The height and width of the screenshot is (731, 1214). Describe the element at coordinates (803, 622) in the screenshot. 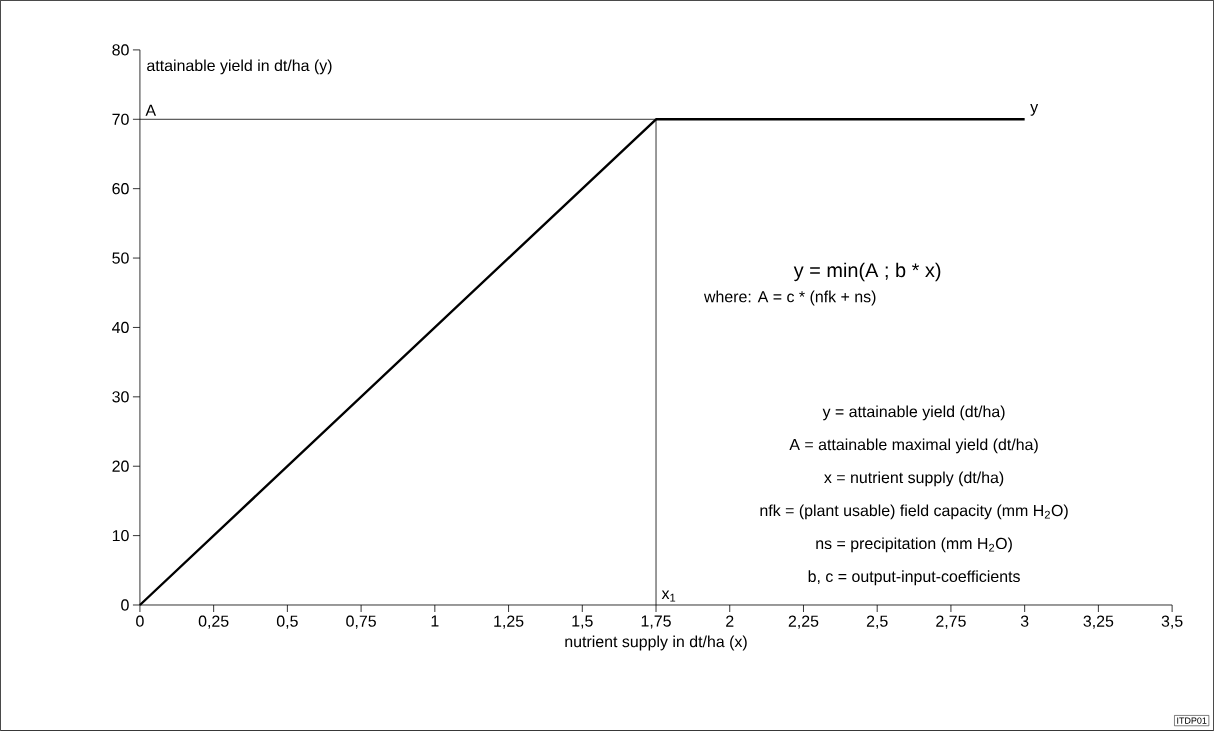

I see `x-tick-label: 2,25` at that location.